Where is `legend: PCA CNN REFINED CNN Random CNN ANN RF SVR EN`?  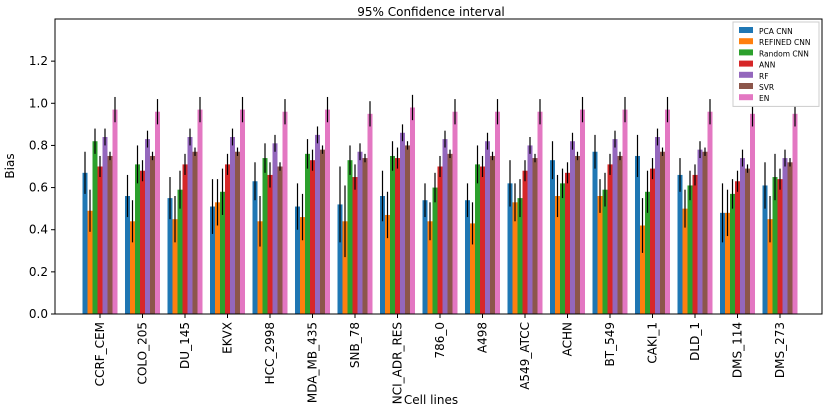
legend: PCA CNN REFINED CNN Random CNN ANN RF SVR EN is located at coordinates (776, 64).